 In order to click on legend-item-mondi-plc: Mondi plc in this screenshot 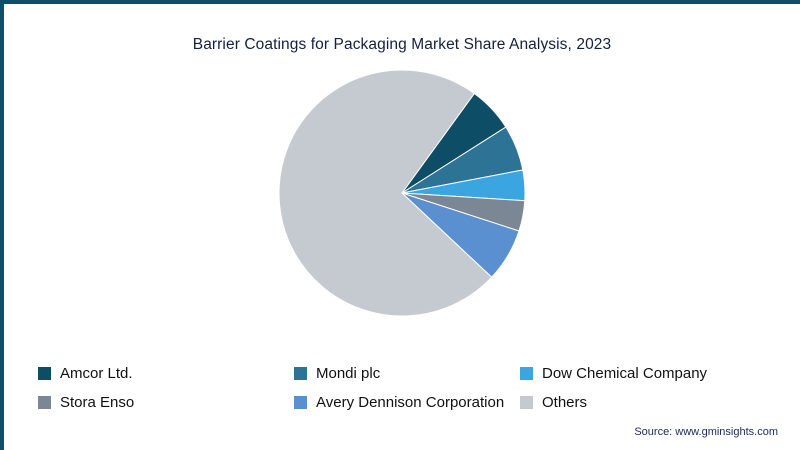, I will do `click(407, 373)`.